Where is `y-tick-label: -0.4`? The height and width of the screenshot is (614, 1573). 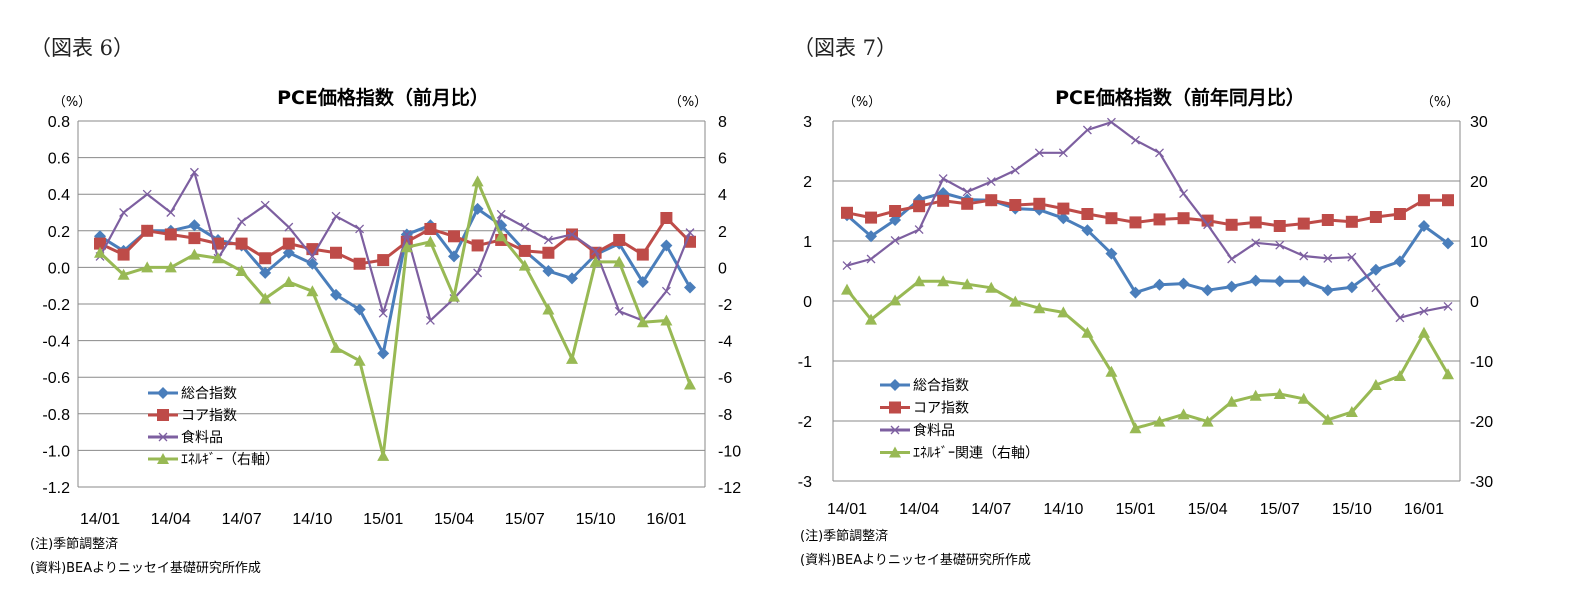 y-tick-label: -0.4 is located at coordinates (56, 342).